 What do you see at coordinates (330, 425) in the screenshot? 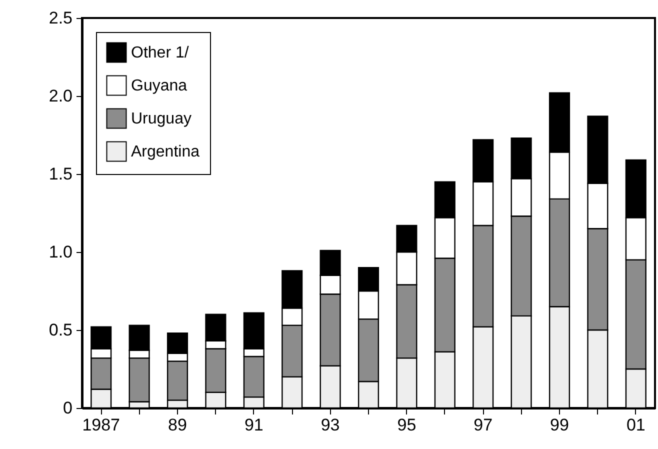
I see `x-tick-label: 93` at bounding box center [330, 425].